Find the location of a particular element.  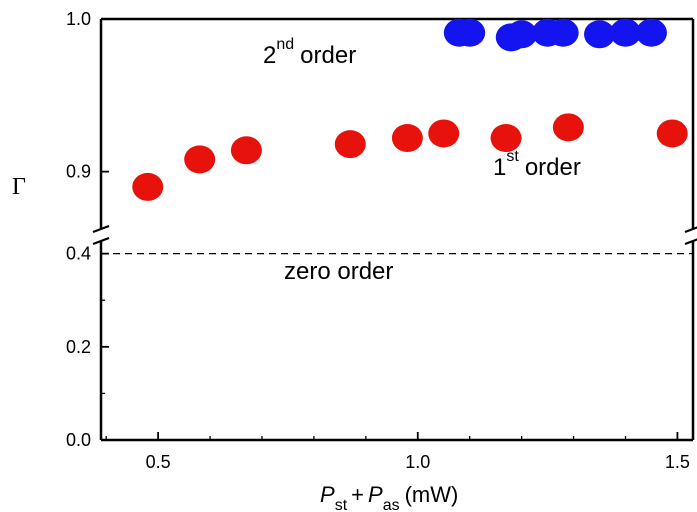

y-tick-label: 1.0 is located at coordinates (78, 19).